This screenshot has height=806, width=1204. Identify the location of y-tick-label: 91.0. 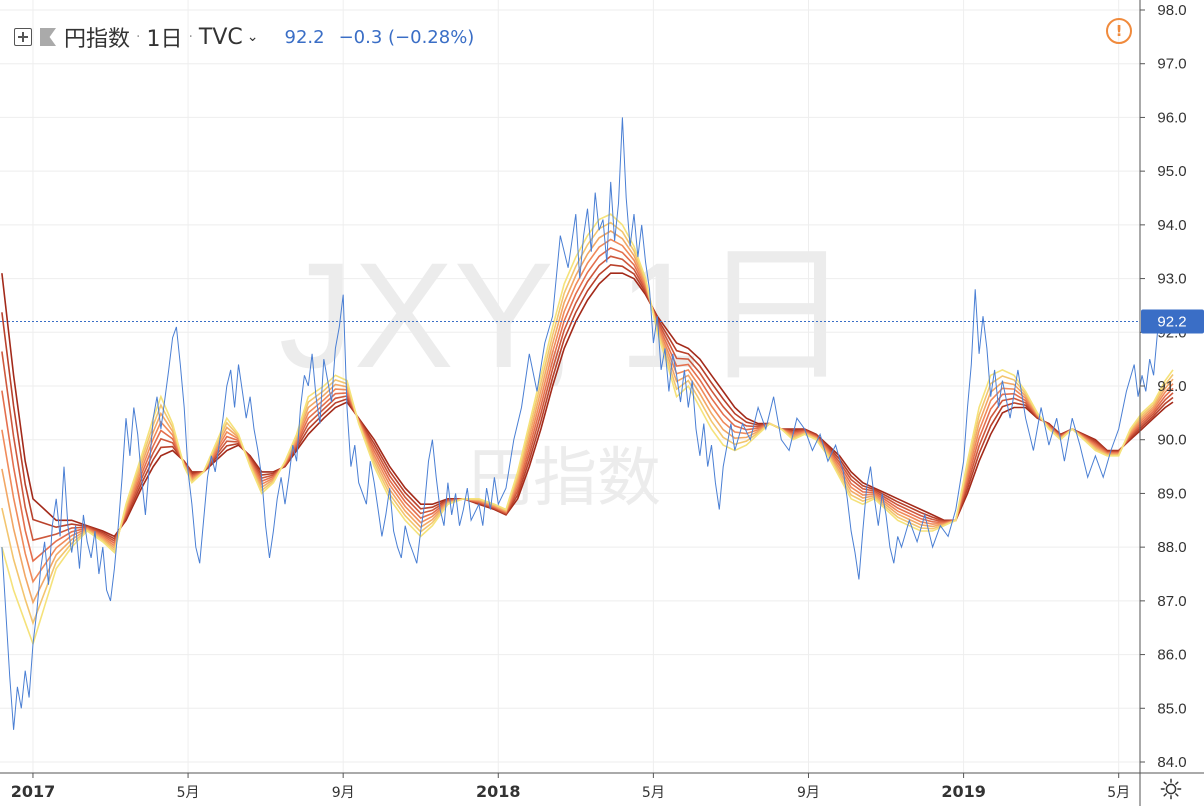
(1171, 386).